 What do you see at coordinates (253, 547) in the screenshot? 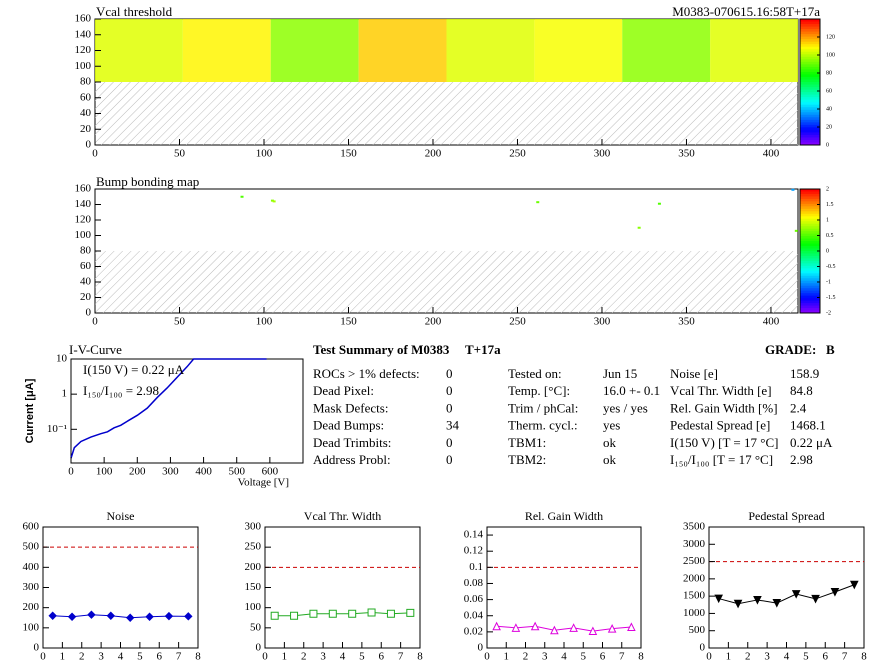
I see `y-tick-label: 250` at bounding box center [253, 547].